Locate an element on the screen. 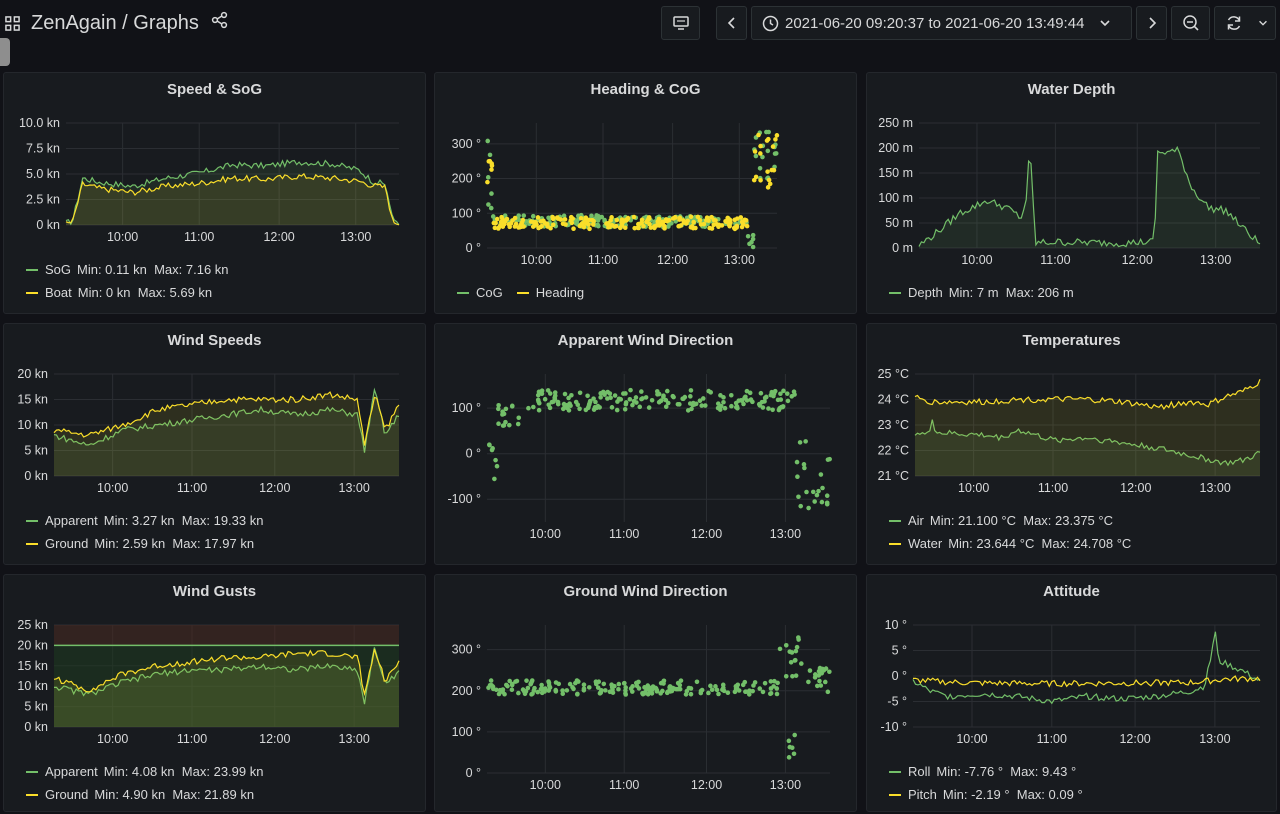 This screenshot has width=1280, height=814. panel-title: Wind Gusts is located at coordinates (214, 591).